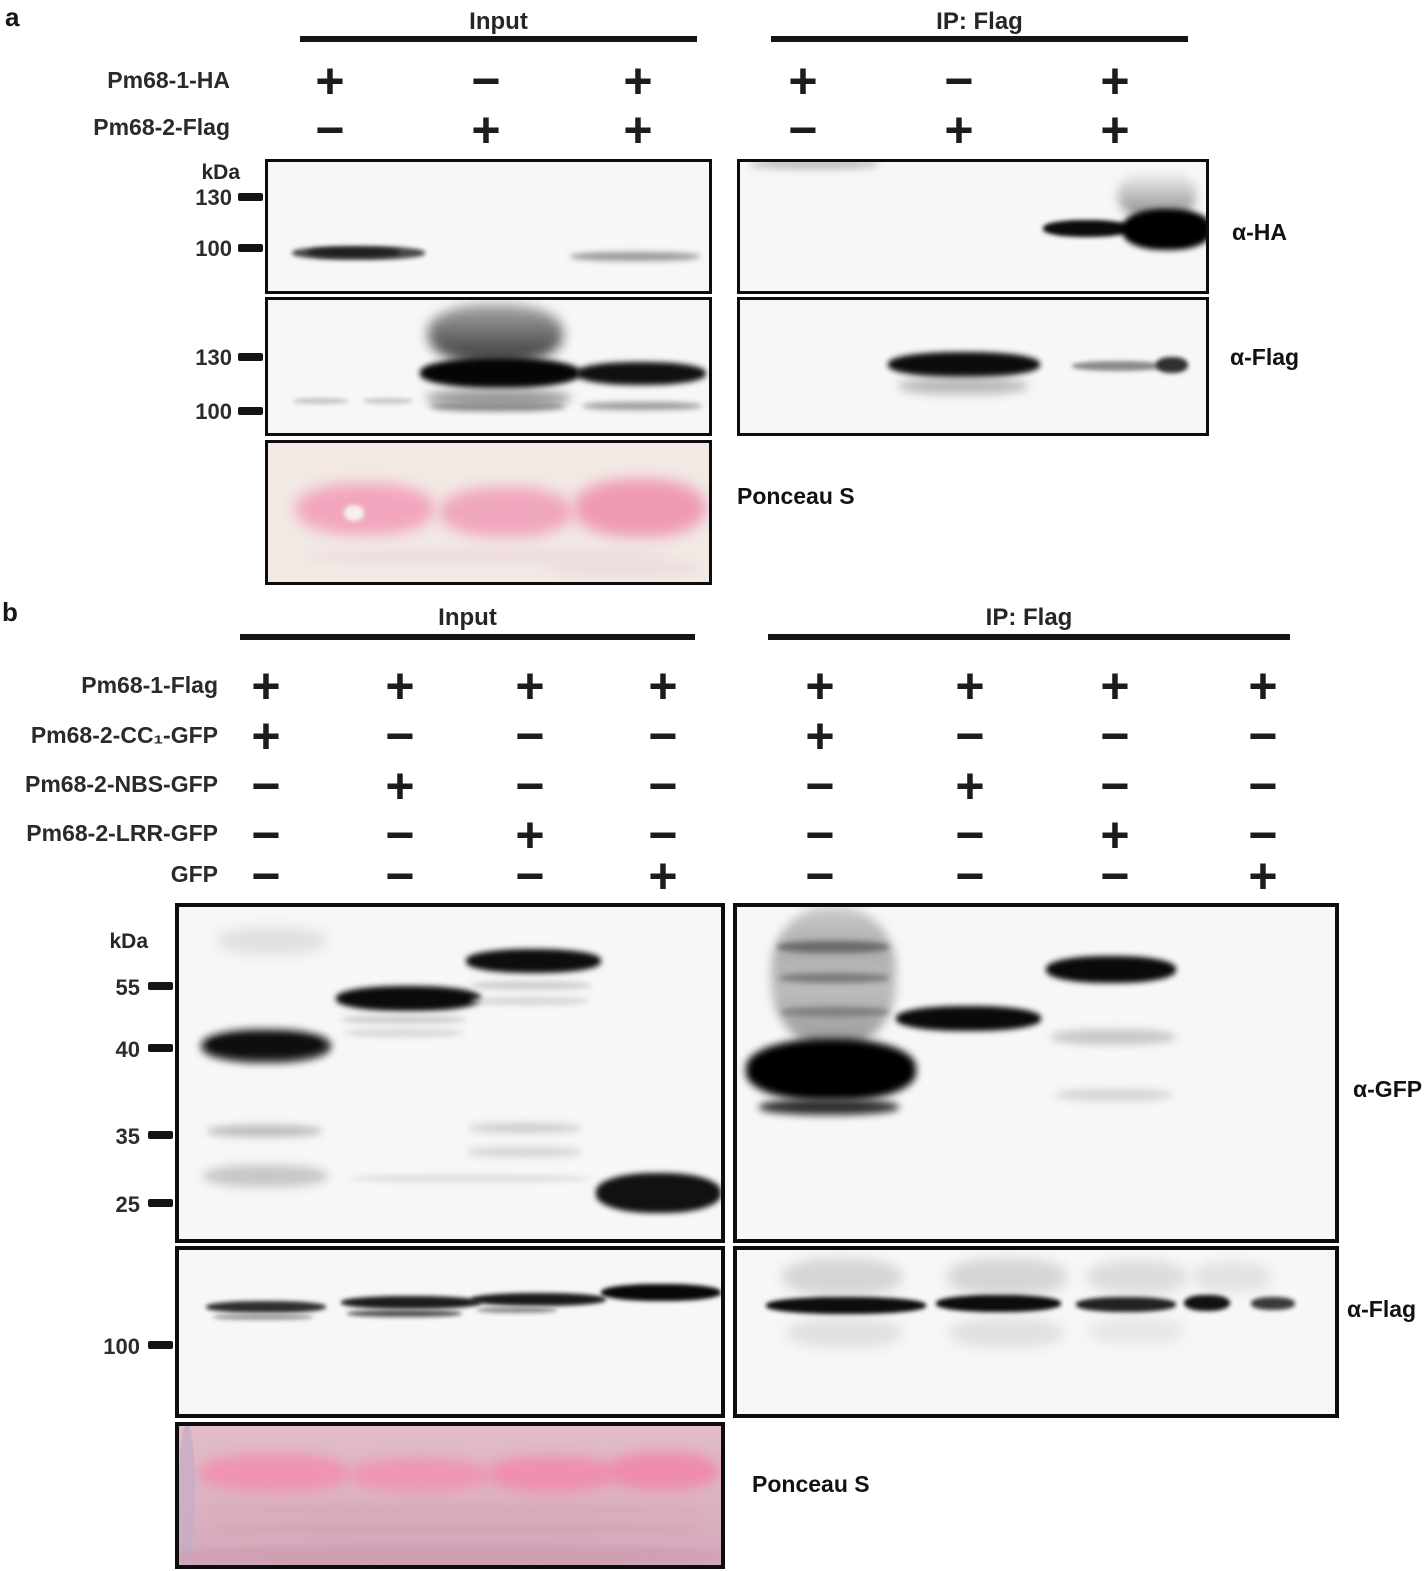 This screenshot has width=1428, height=1571. What do you see at coordinates (488, 366) in the screenshot?
I see `blot-a-input-anti-flag` at bounding box center [488, 366].